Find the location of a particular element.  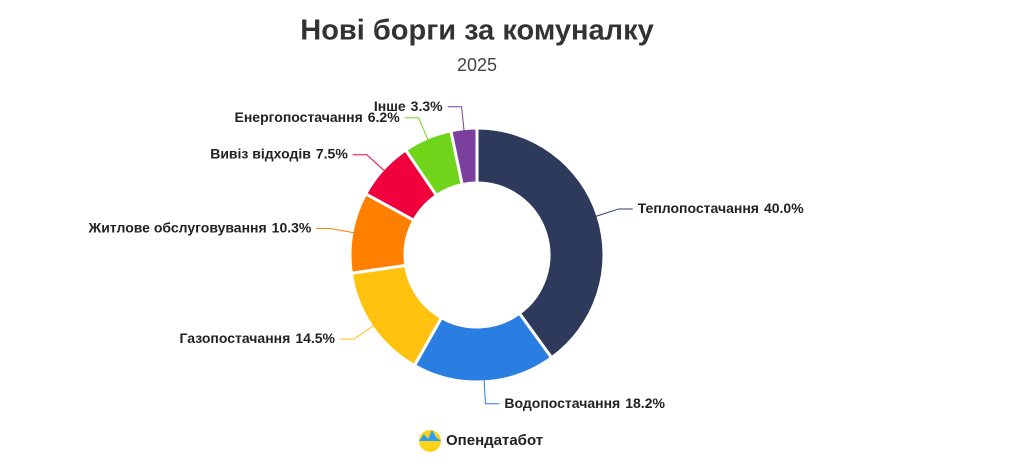

data-label: Енергопостачання 6.2% is located at coordinates (318, 117).